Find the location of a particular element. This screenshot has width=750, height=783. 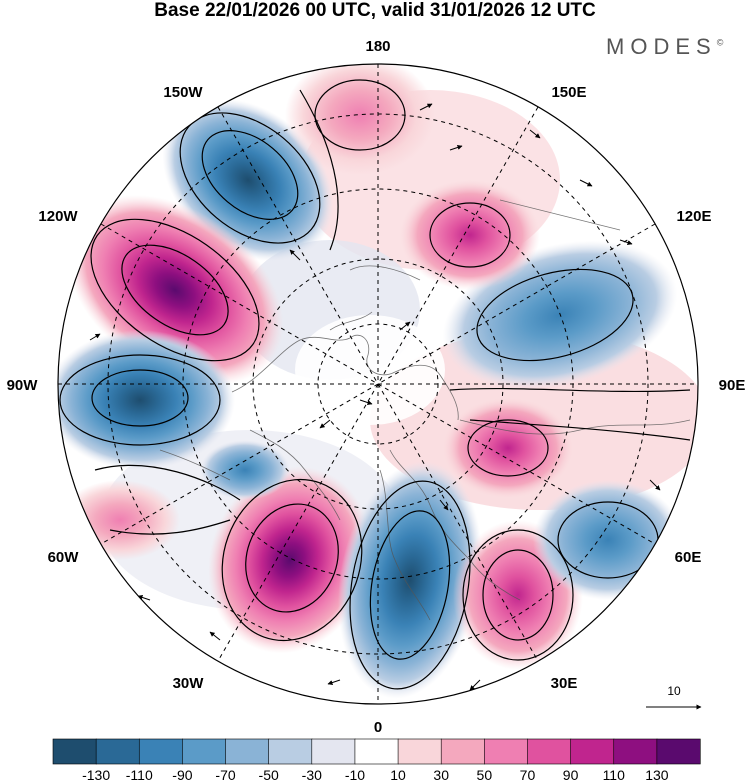

anomaly-siberia-high is located at coordinates (508, 448).